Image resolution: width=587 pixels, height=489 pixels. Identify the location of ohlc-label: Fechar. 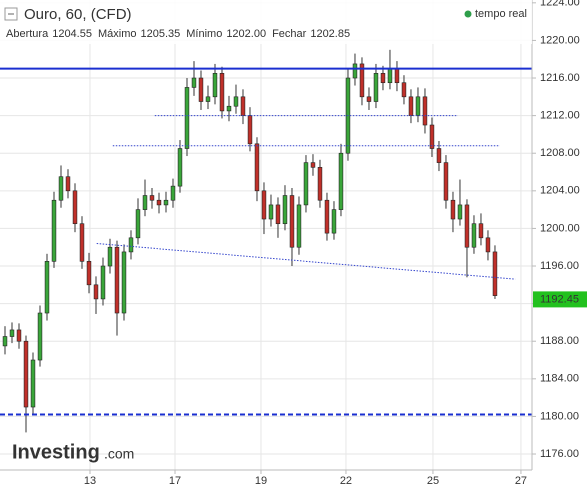
(289, 34).